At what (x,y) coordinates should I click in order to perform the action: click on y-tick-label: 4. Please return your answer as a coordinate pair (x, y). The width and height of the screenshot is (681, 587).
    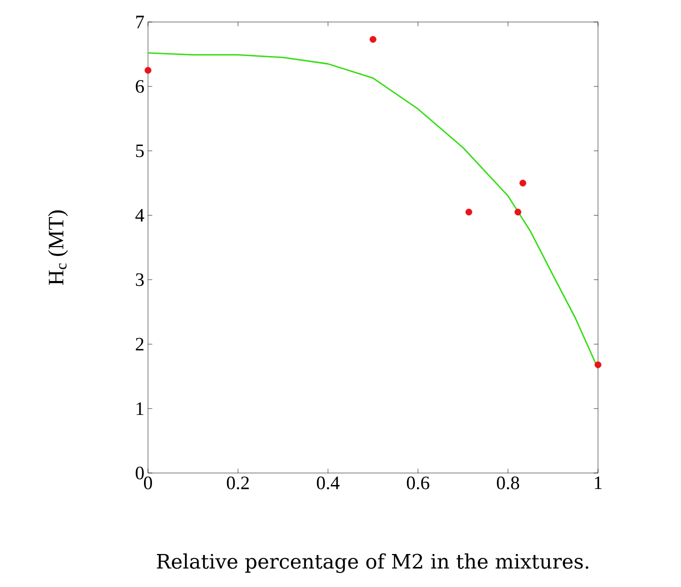
    Looking at the image, I should click on (139, 215).